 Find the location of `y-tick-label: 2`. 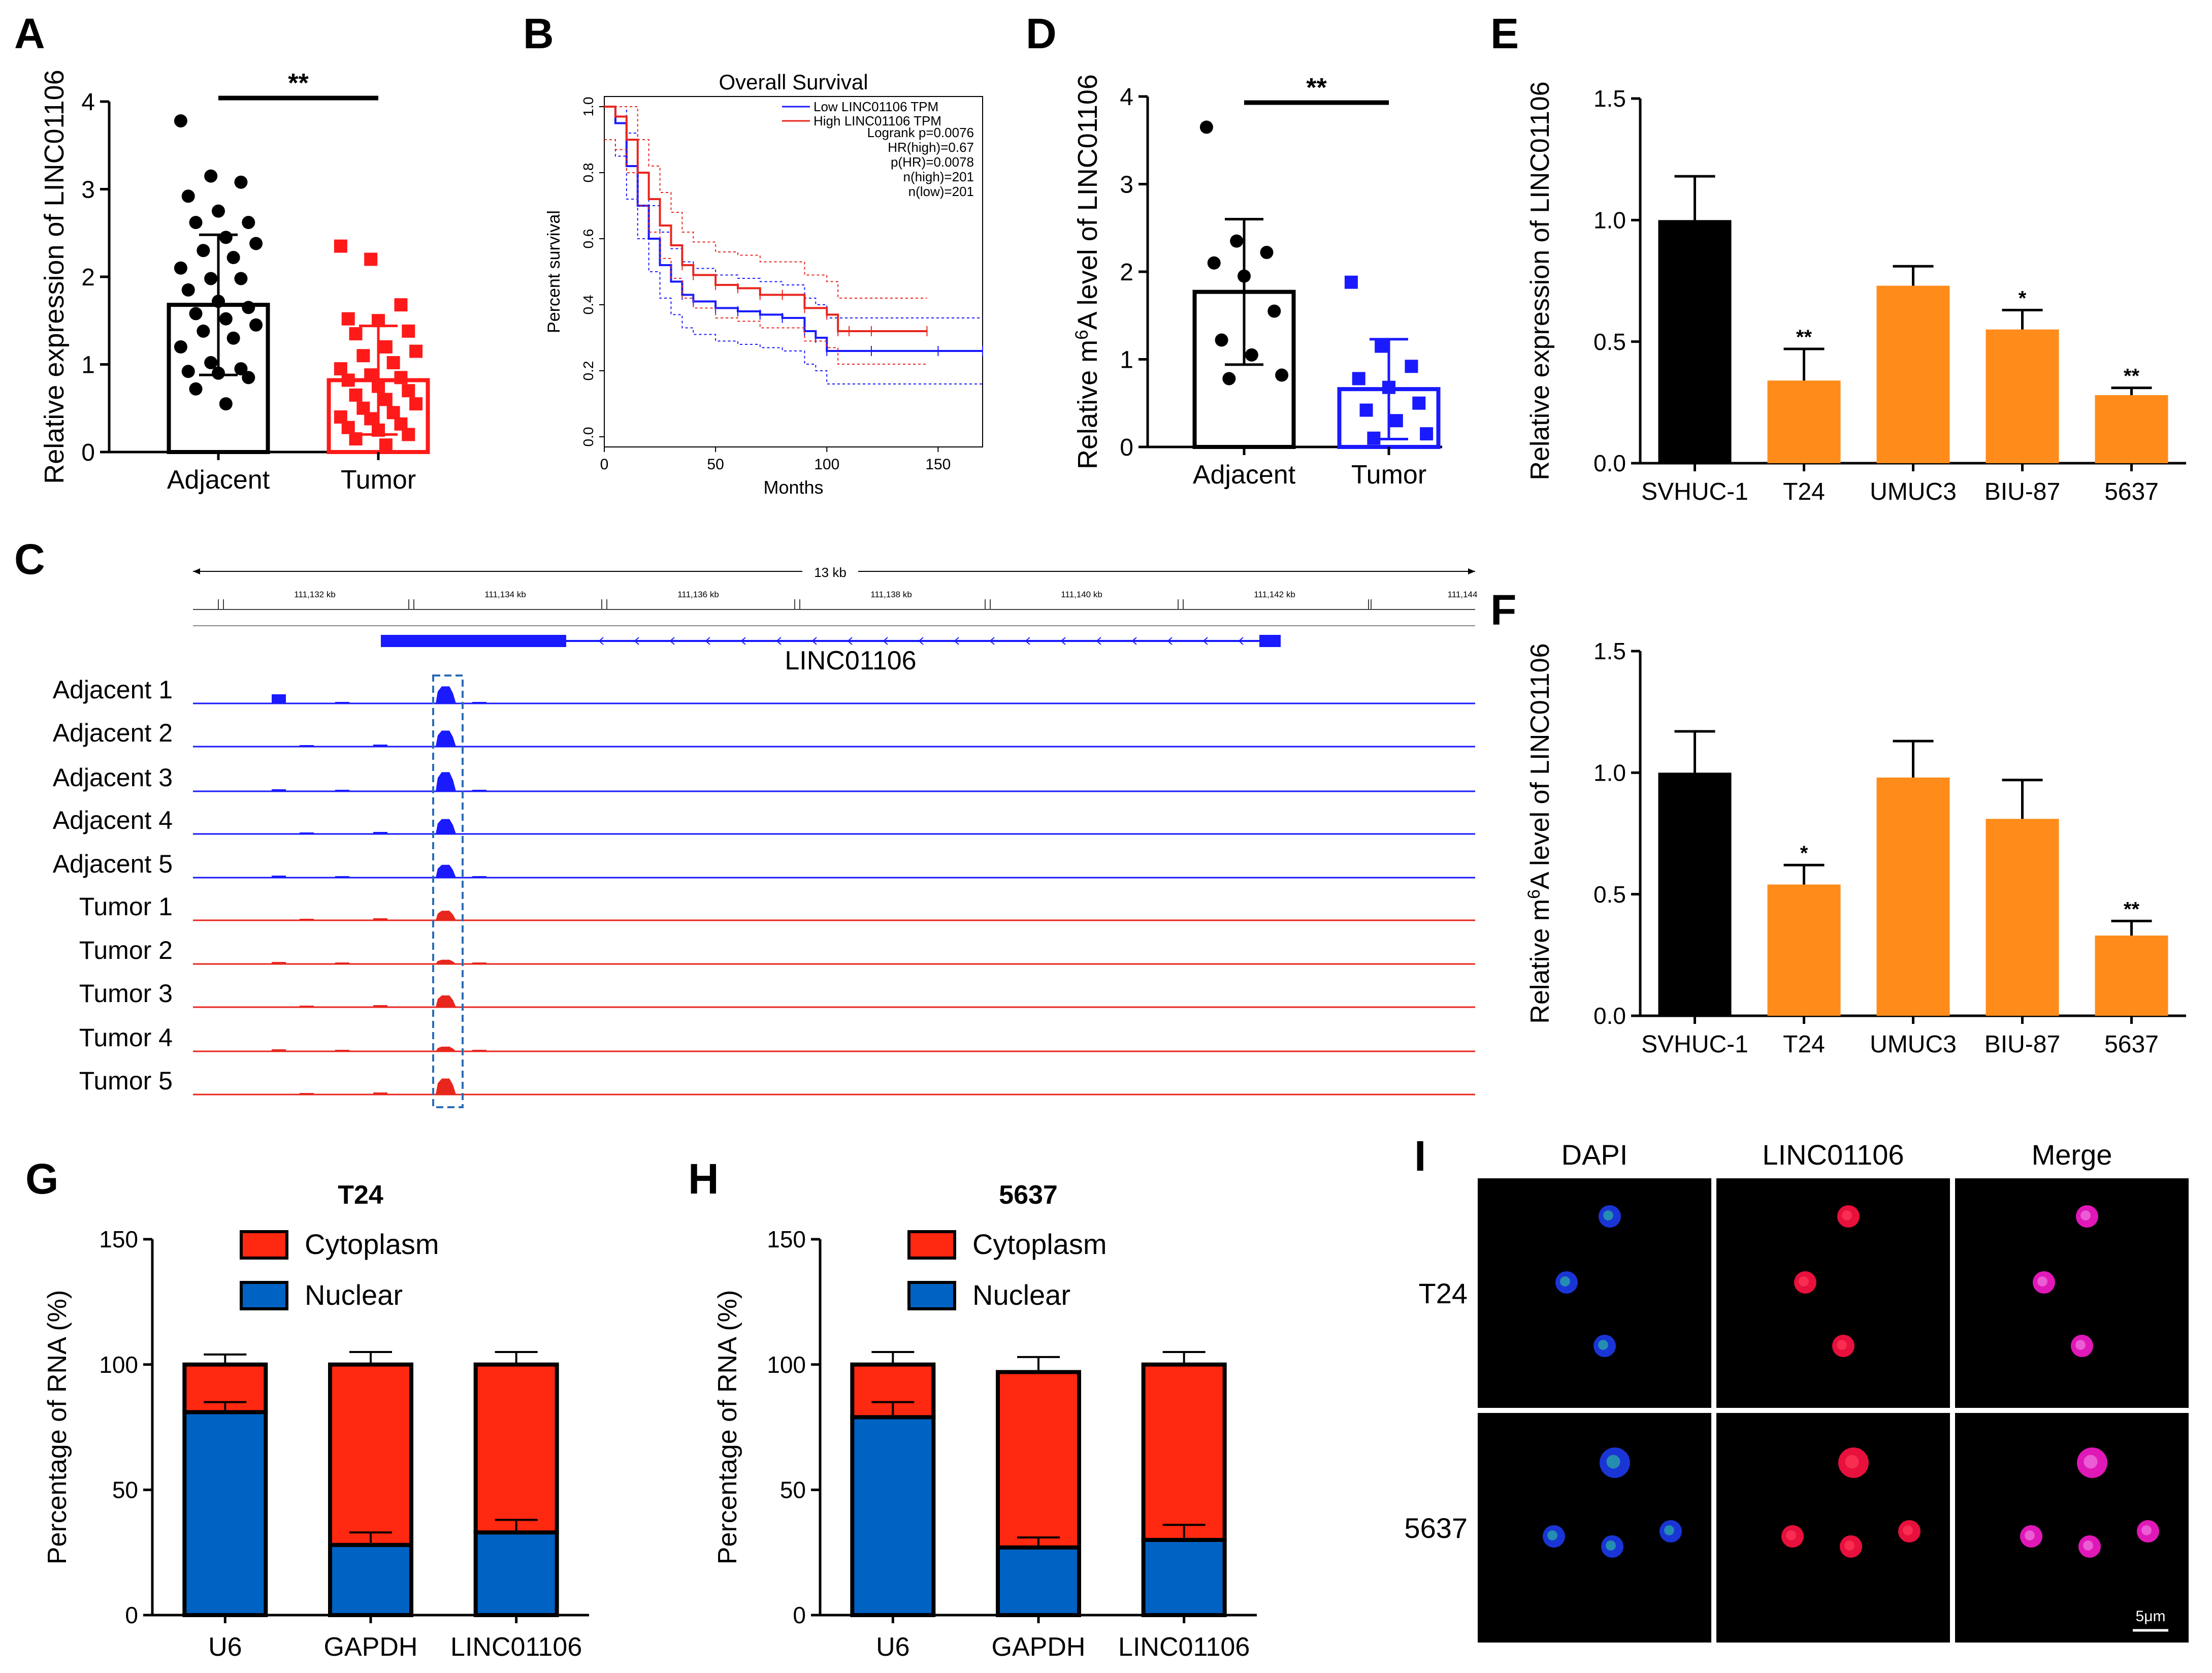

y-tick-label: 2 is located at coordinates (88, 277).